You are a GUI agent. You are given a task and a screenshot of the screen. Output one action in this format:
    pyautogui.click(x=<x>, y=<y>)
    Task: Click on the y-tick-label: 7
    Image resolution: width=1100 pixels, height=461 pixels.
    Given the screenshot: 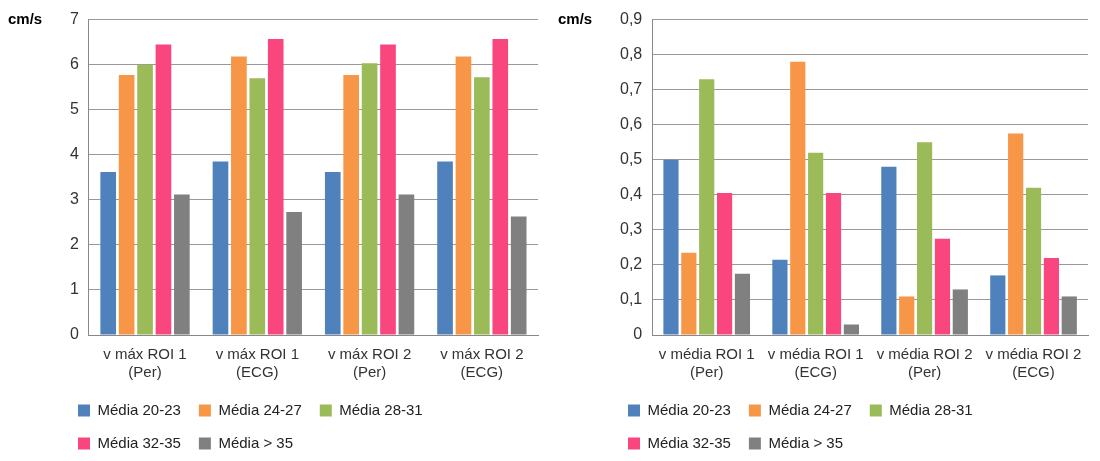 What is the action you would take?
    pyautogui.click(x=74, y=19)
    